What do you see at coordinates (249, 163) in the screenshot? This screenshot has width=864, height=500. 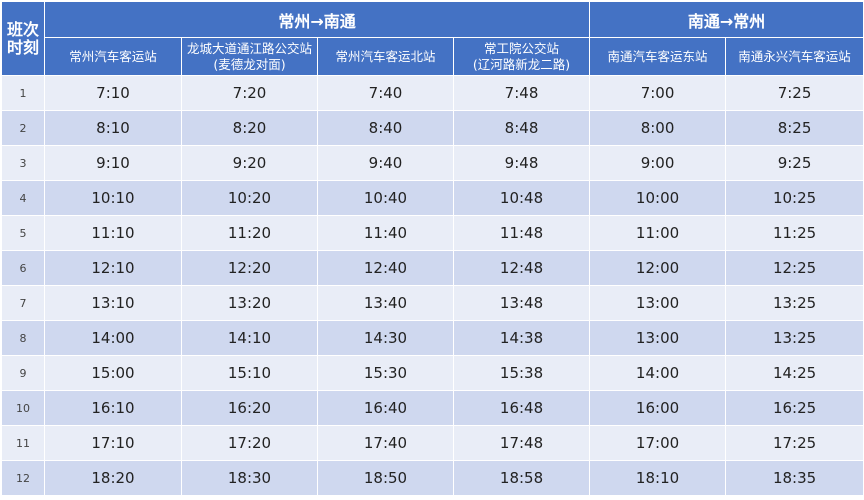 I see `departure-time-cell: 9:20` at bounding box center [249, 163].